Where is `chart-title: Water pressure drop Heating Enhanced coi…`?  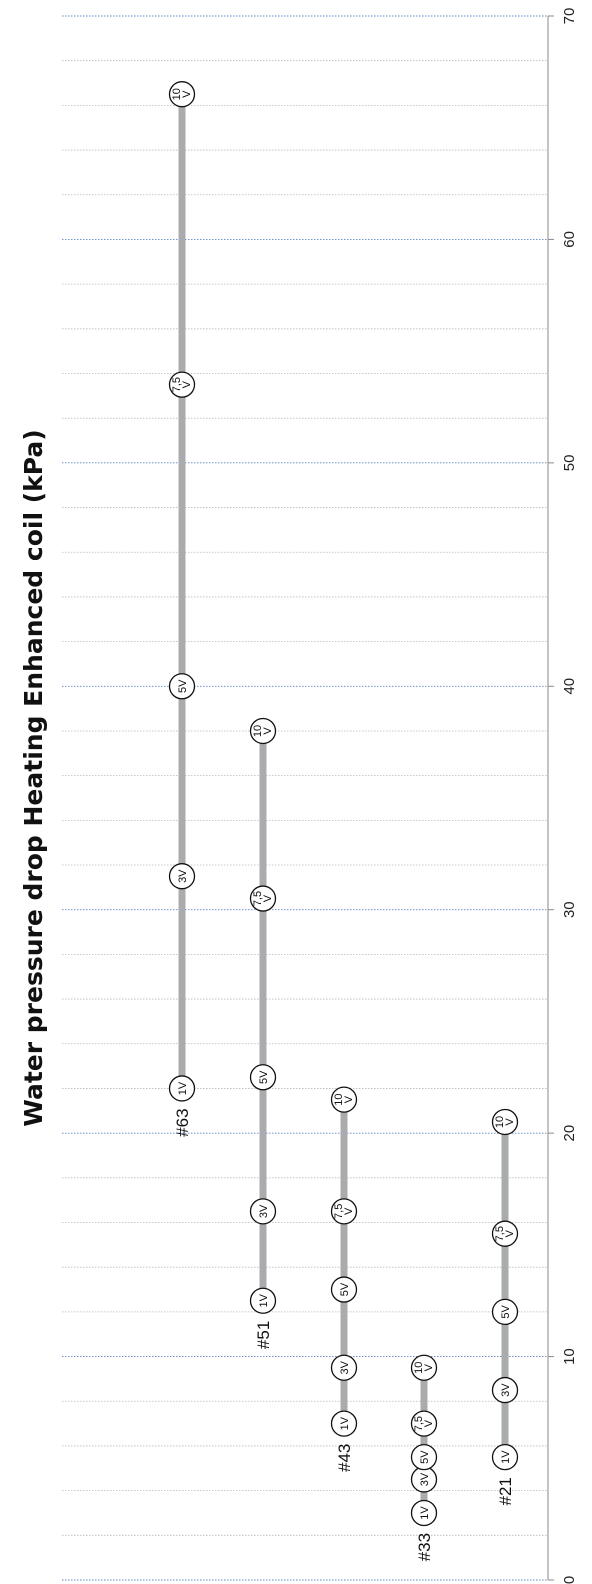
chart-title: Water pressure drop Heating Enhanced coi… is located at coordinates (33, 777).